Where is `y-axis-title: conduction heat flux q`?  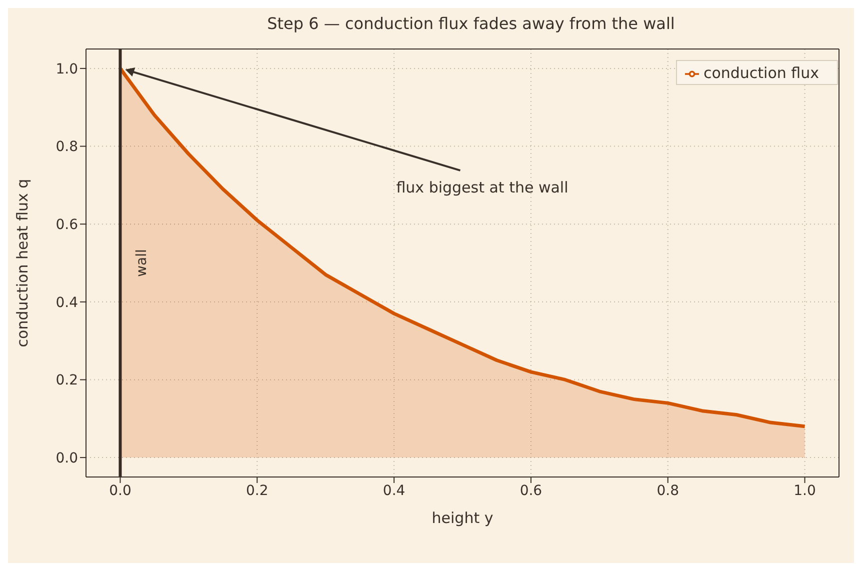
y-axis-title: conduction heat flux q is located at coordinates (22, 263).